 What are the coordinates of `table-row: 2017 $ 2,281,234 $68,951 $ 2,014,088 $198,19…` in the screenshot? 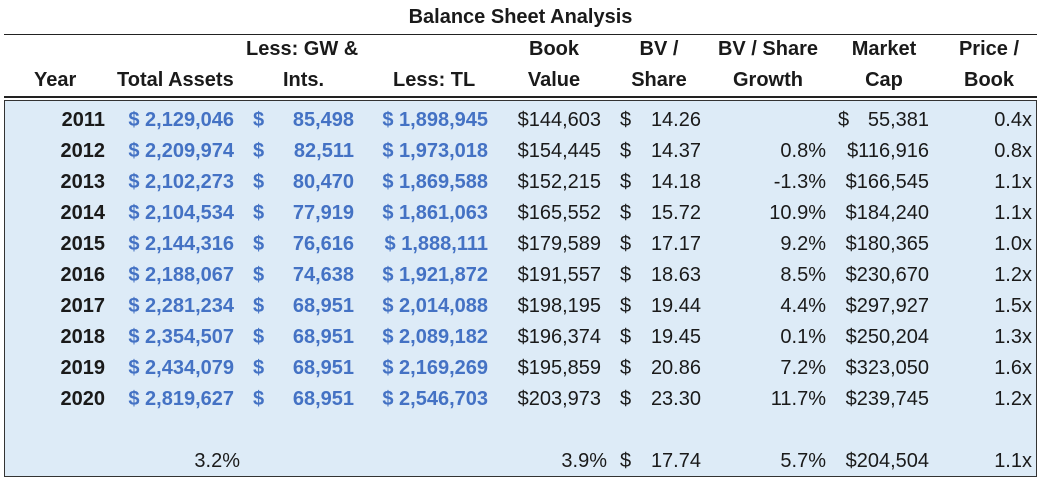 It's located at (520, 306).